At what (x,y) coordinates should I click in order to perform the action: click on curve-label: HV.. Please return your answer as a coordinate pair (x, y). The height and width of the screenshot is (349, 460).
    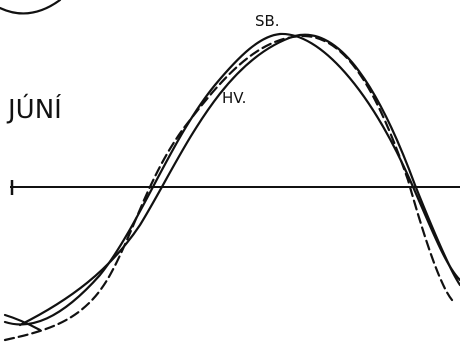
    Looking at the image, I should click on (234, 98).